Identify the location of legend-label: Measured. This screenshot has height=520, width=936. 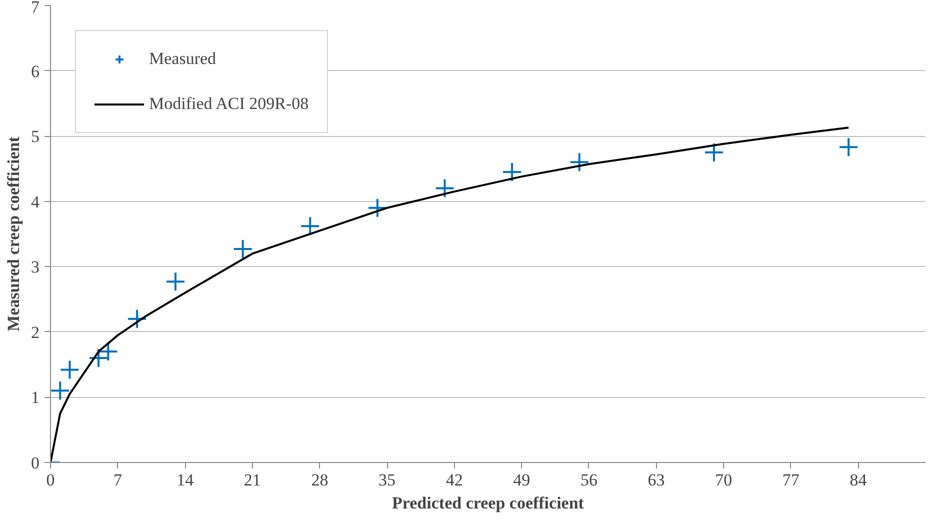
(182, 59).